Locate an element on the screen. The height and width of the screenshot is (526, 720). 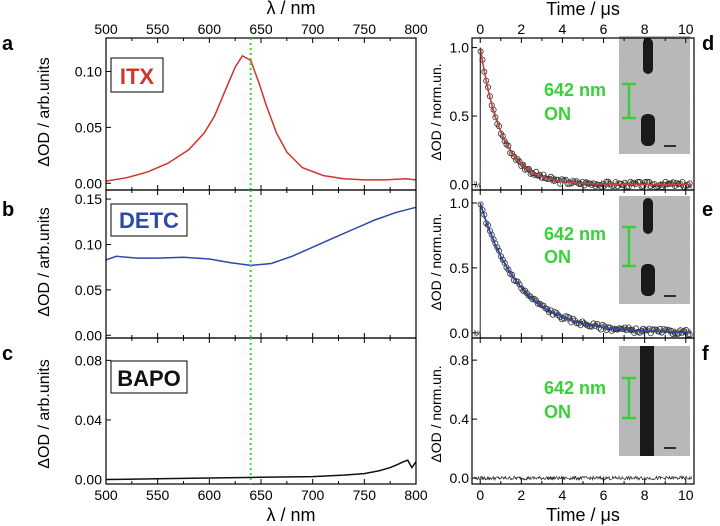
bottom-wavelength-tick: 750 is located at coordinates (365, 495).